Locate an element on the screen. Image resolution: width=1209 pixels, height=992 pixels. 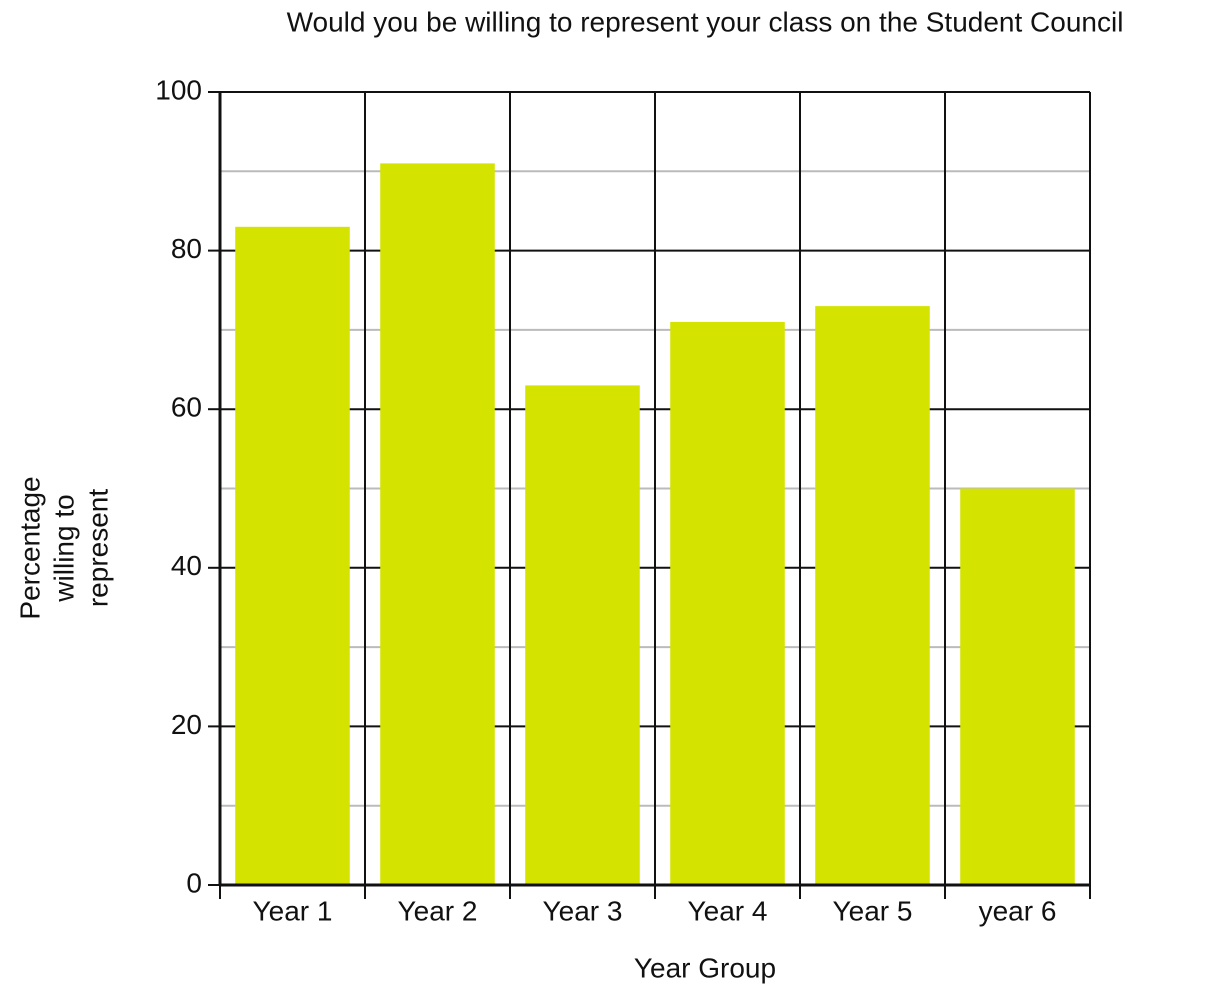
x-tick-label: year 6 is located at coordinates (1018, 910).